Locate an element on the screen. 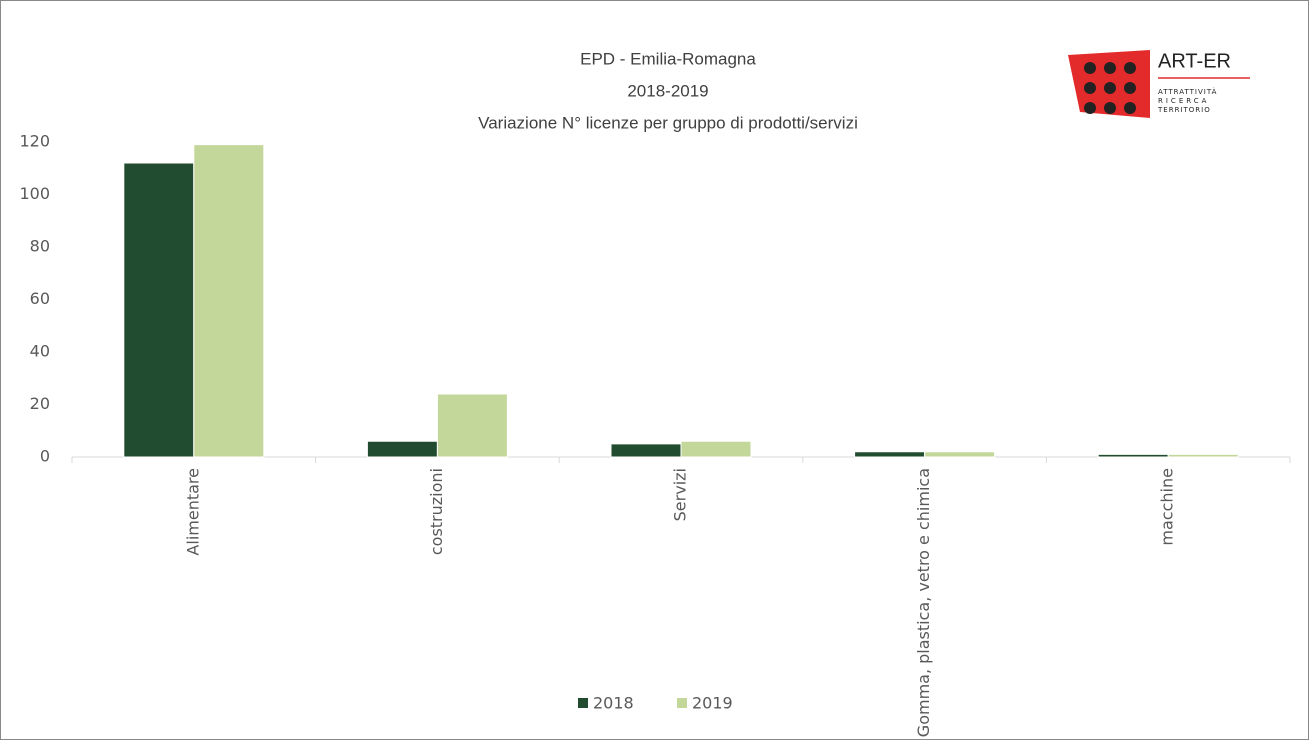 This screenshot has width=1309, height=740. logo-line: RICERCA is located at coordinates (1183, 101).